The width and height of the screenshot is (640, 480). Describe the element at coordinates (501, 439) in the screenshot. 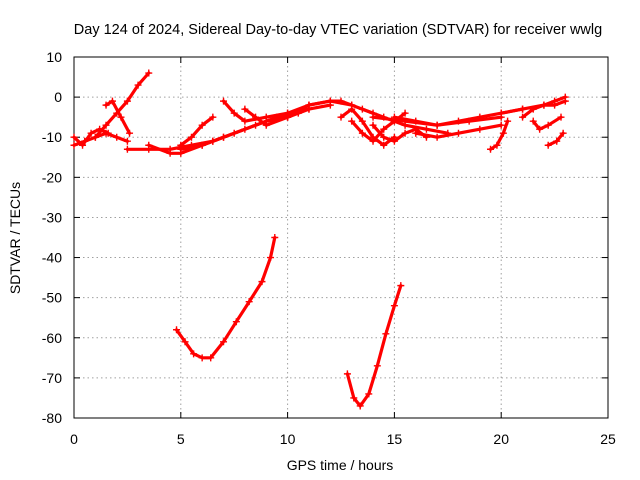

I see `x-tick-label: 20` at that location.